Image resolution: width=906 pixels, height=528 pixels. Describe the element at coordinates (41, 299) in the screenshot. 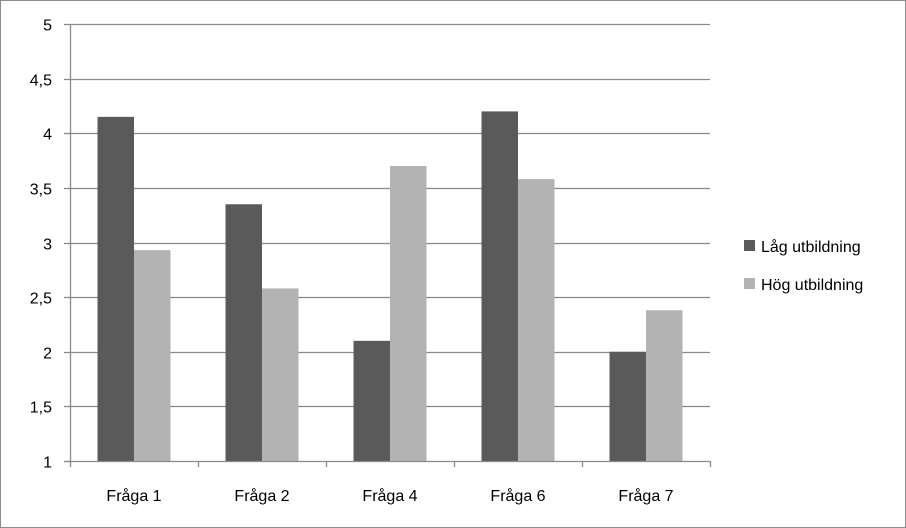

I see `y-tick-label: 2,5` at that location.